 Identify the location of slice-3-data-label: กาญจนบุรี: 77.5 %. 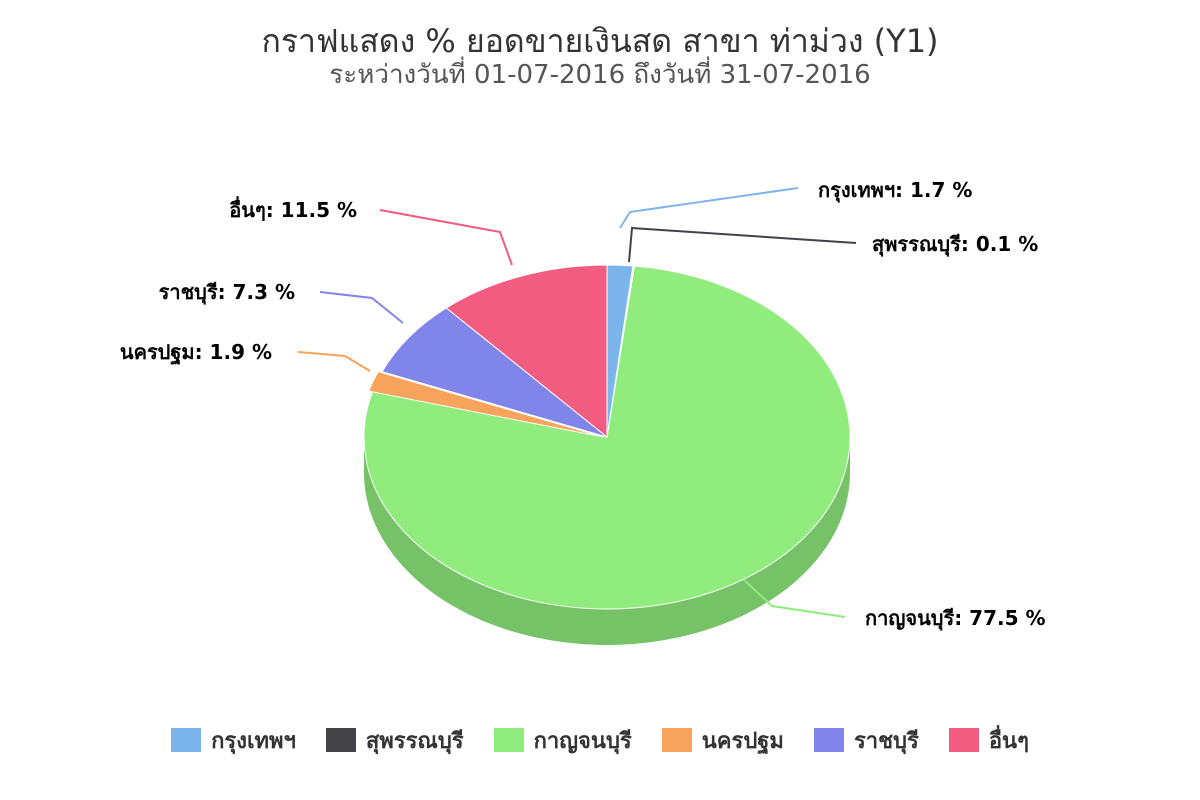
(955, 618).